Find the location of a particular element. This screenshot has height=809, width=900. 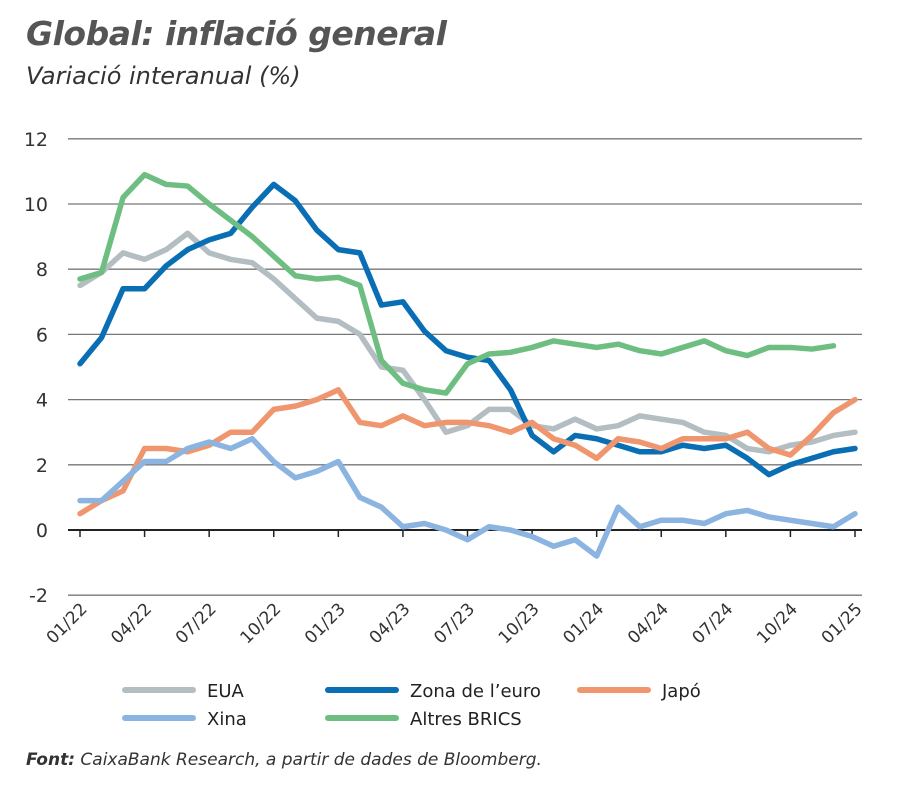

y-tick-label: 4 is located at coordinates (42, 401).